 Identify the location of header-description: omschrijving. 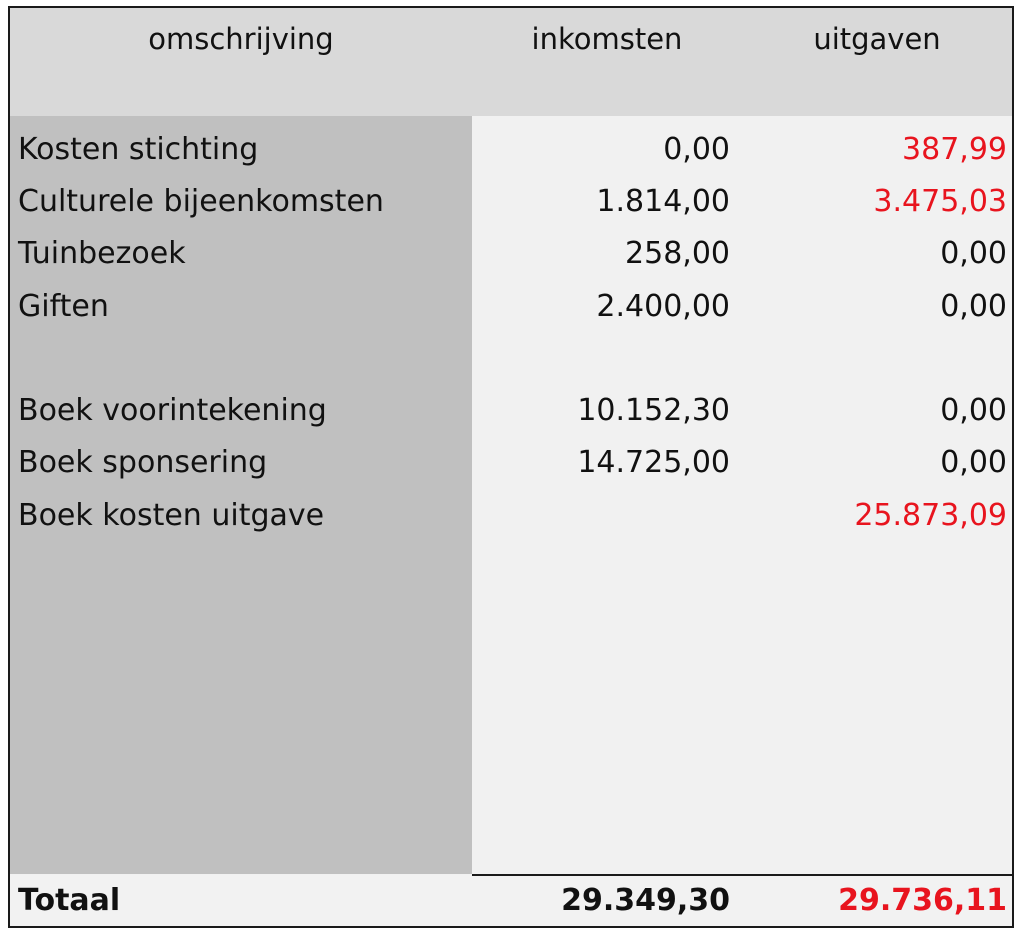
(241, 39).